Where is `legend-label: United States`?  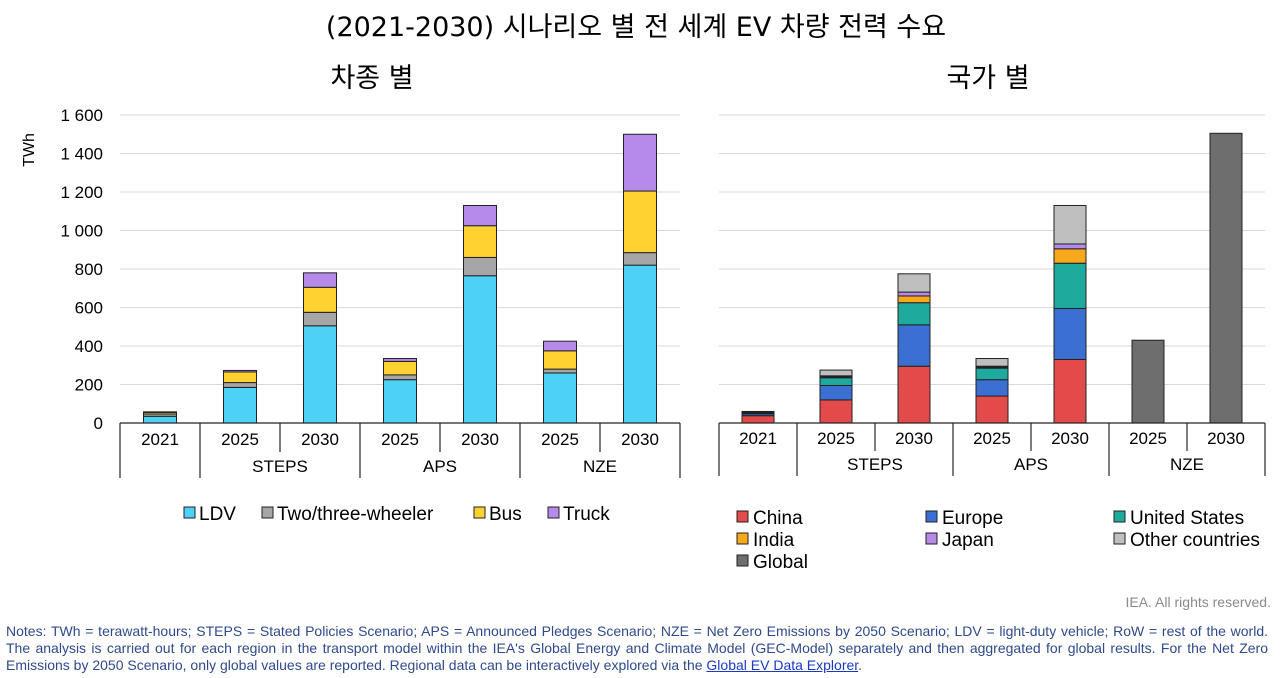 legend-label: United States is located at coordinates (1187, 518).